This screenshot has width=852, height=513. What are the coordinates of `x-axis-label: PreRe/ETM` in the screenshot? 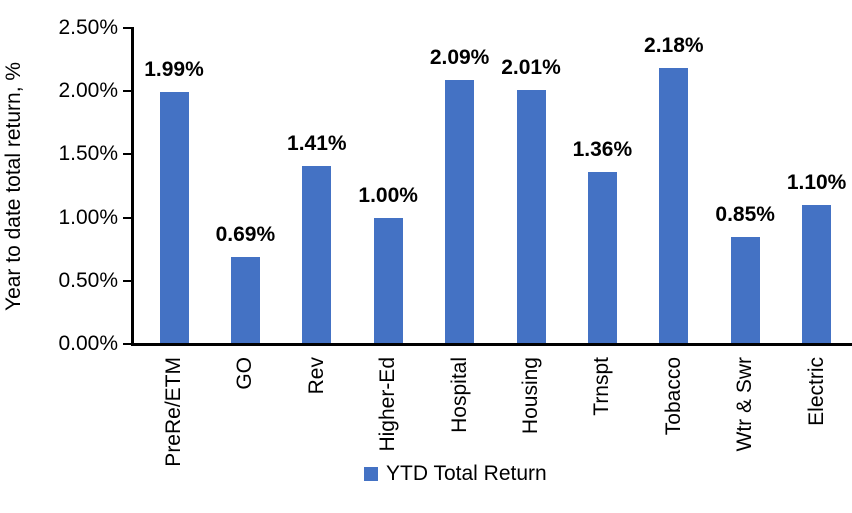 It's located at (173, 412).